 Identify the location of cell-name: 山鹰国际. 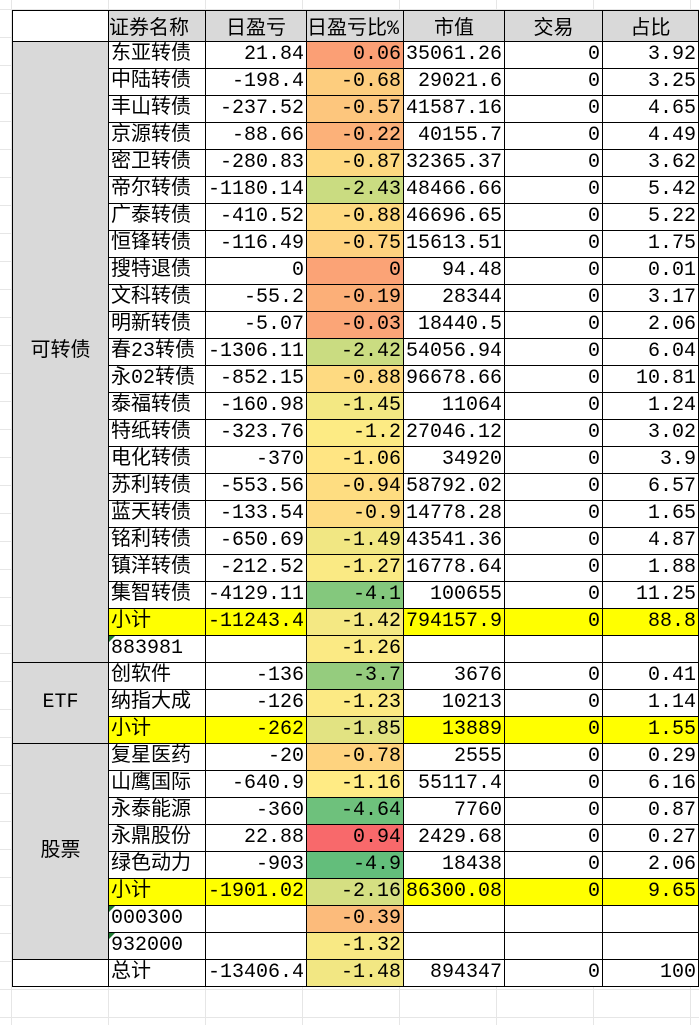
(156, 784).